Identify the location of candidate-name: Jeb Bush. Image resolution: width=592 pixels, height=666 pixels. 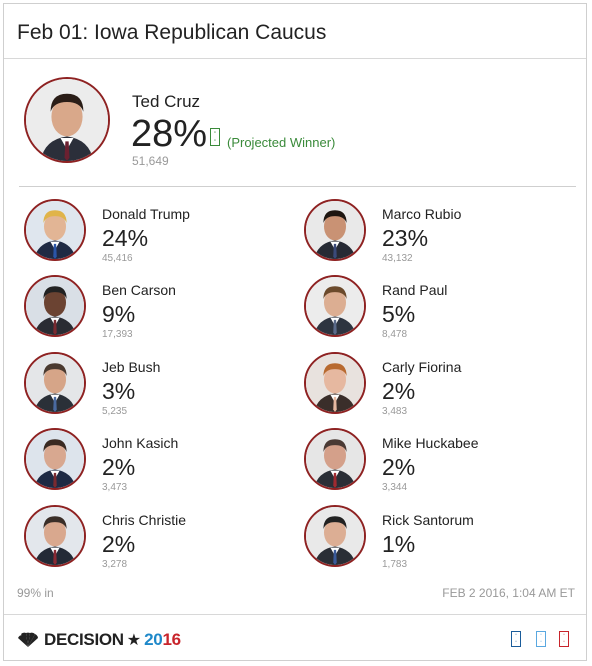
(131, 367).